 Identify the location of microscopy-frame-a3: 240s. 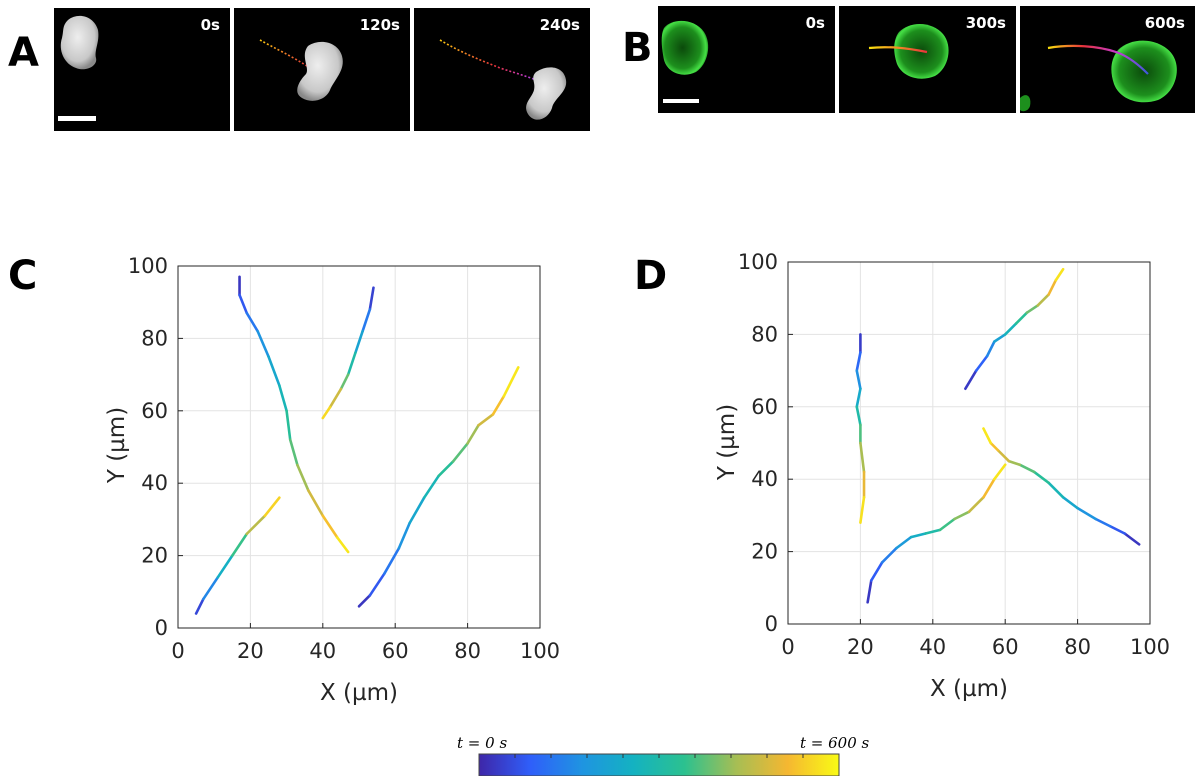
(502, 69).